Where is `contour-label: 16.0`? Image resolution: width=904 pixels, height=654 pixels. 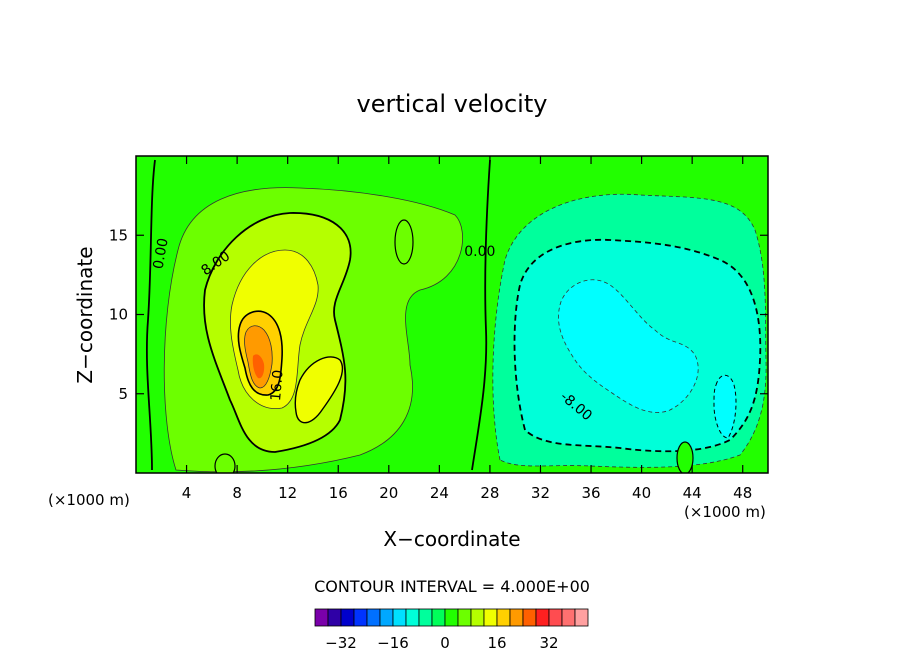 contour-label: 16.0 is located at coordinates (277, 385).